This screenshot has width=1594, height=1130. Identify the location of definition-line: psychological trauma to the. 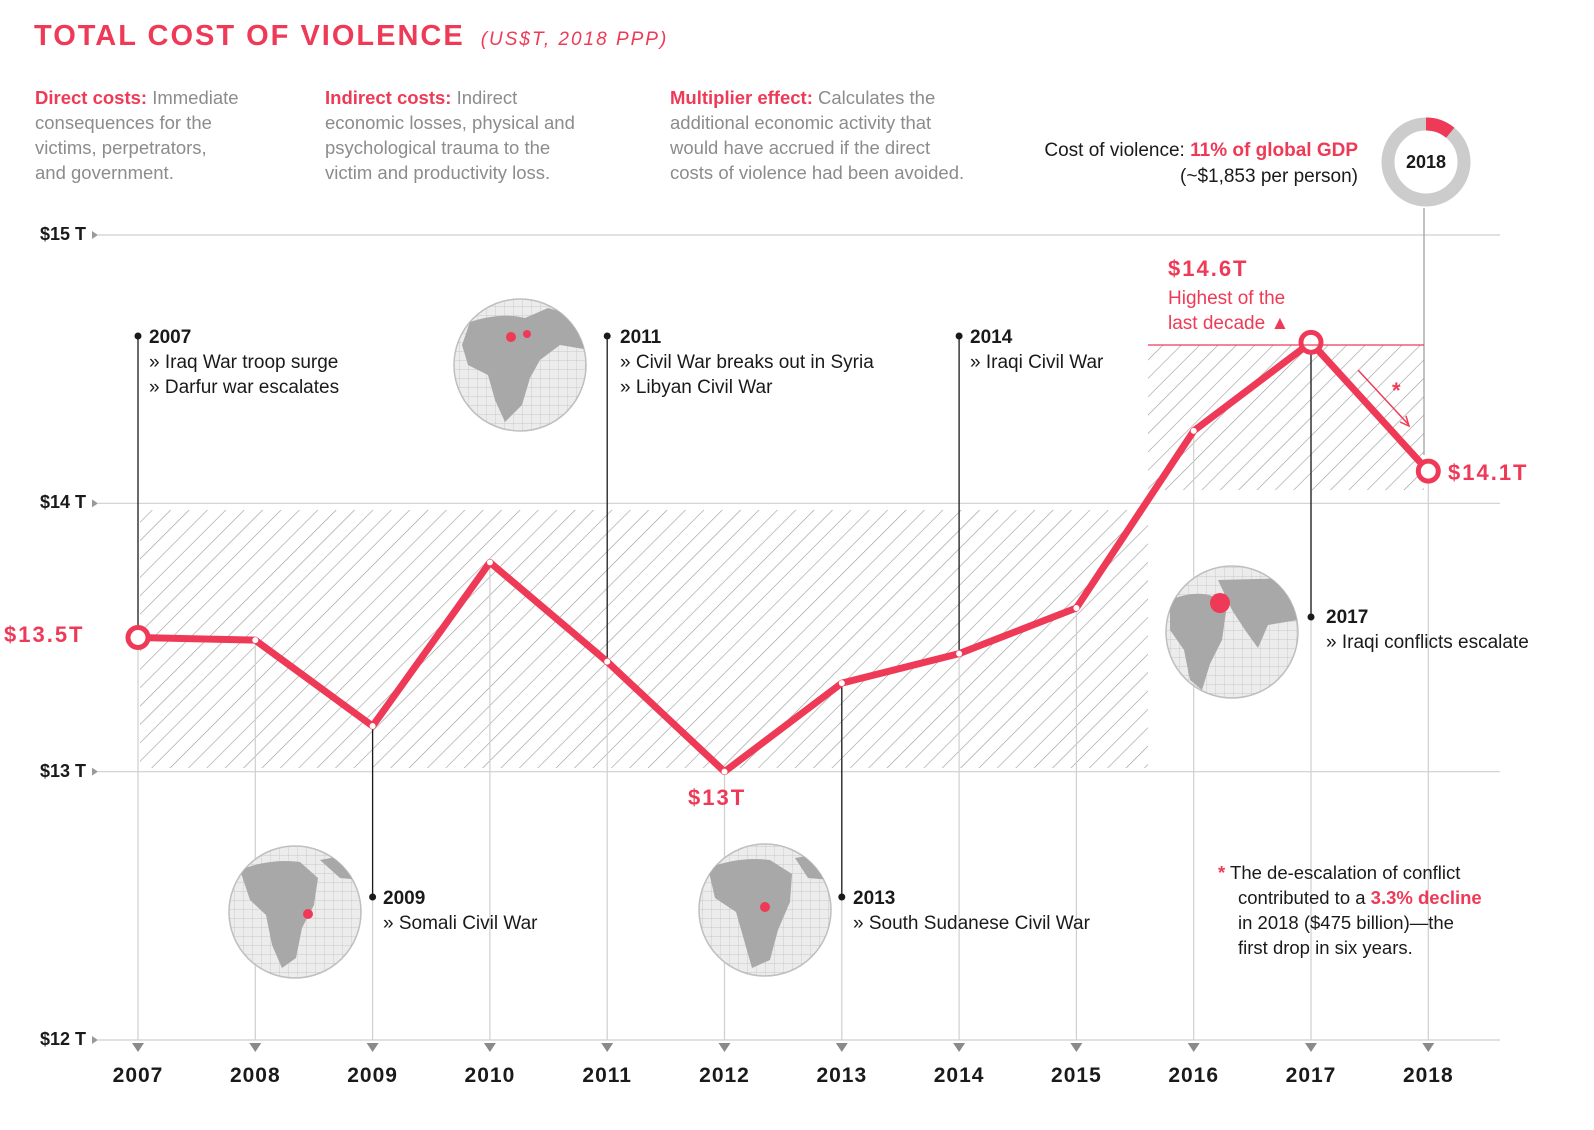
(438, 147).